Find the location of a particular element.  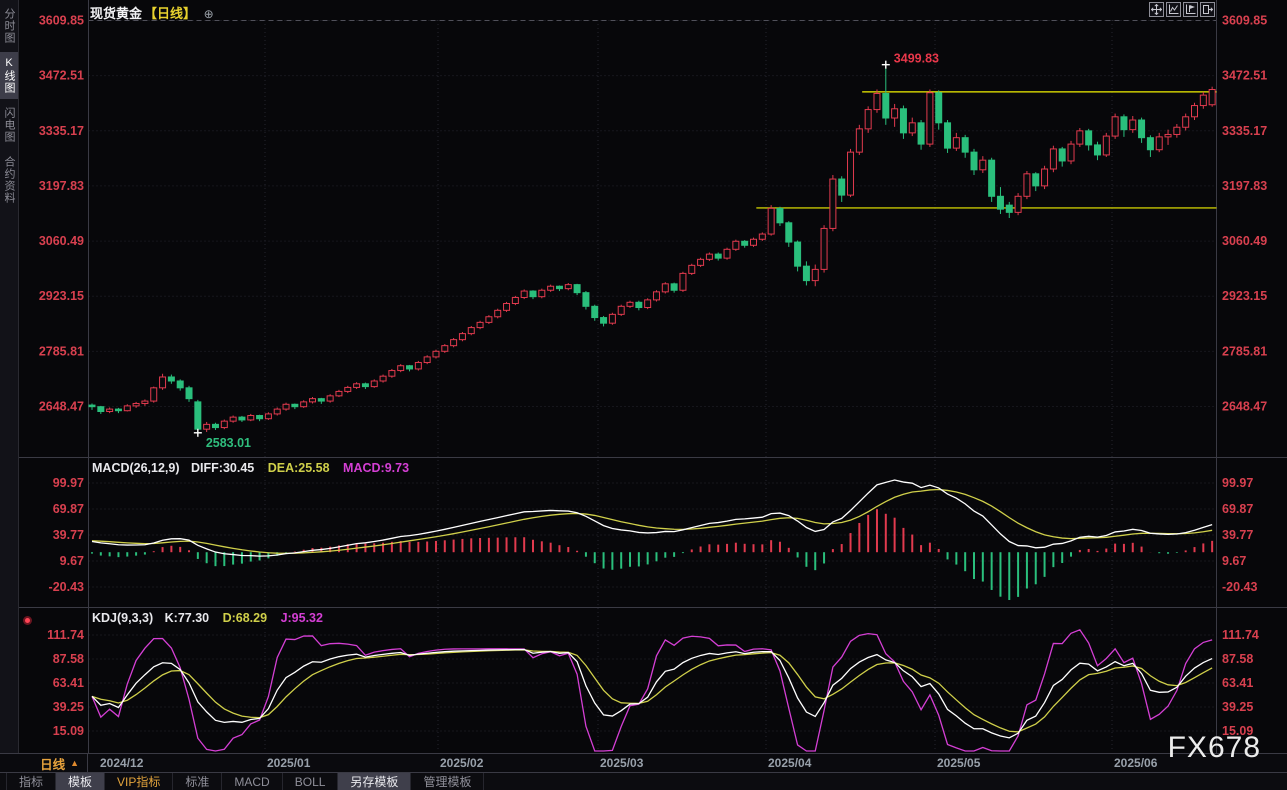

tab-save-template: 另存模板 is located at coordinates (375, 781).